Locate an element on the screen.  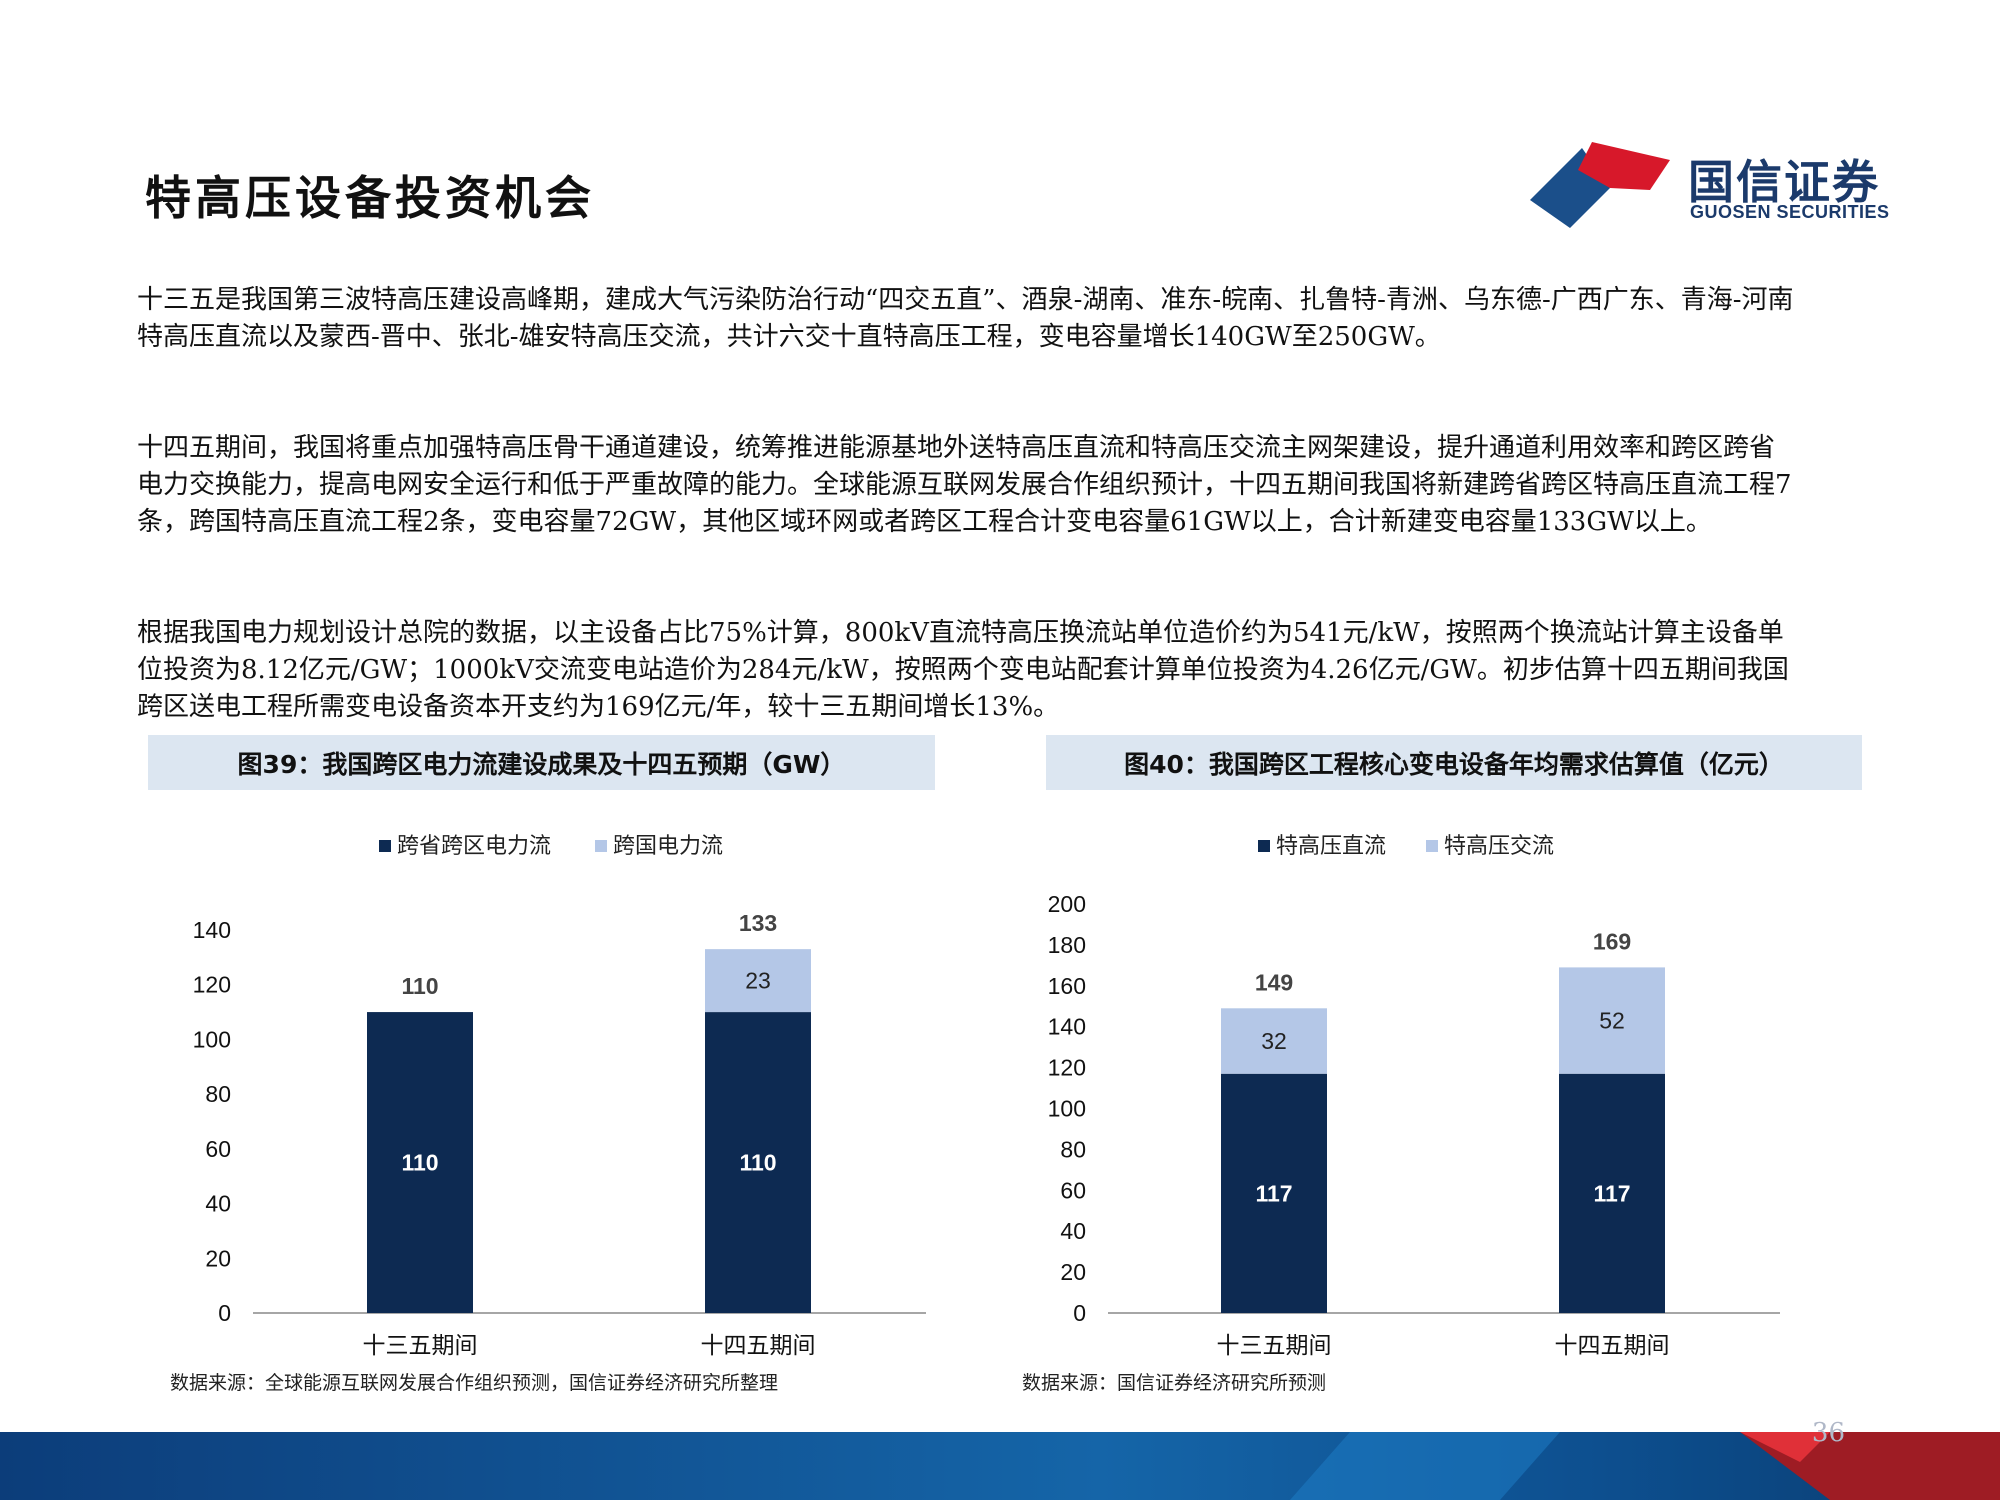
bar-data-label: 23 is located at coordinates (758, 981).